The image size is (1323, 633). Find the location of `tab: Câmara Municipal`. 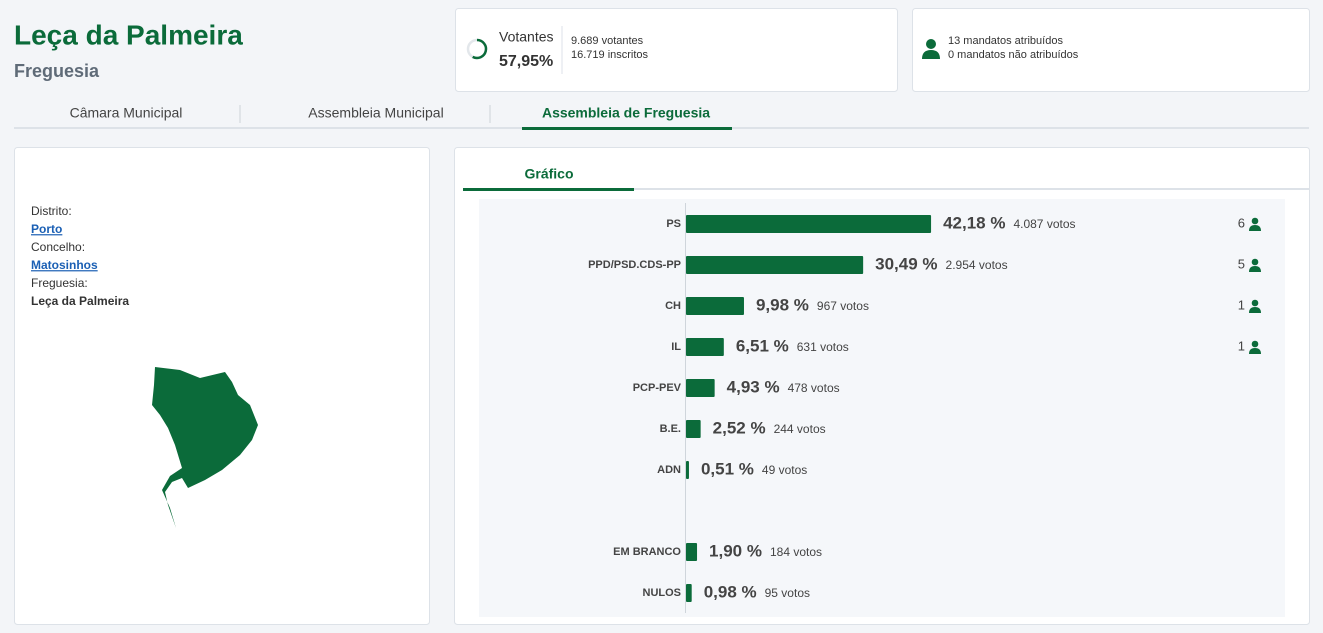

tab: Câmara Municipal is located at coordinates (126, 113).